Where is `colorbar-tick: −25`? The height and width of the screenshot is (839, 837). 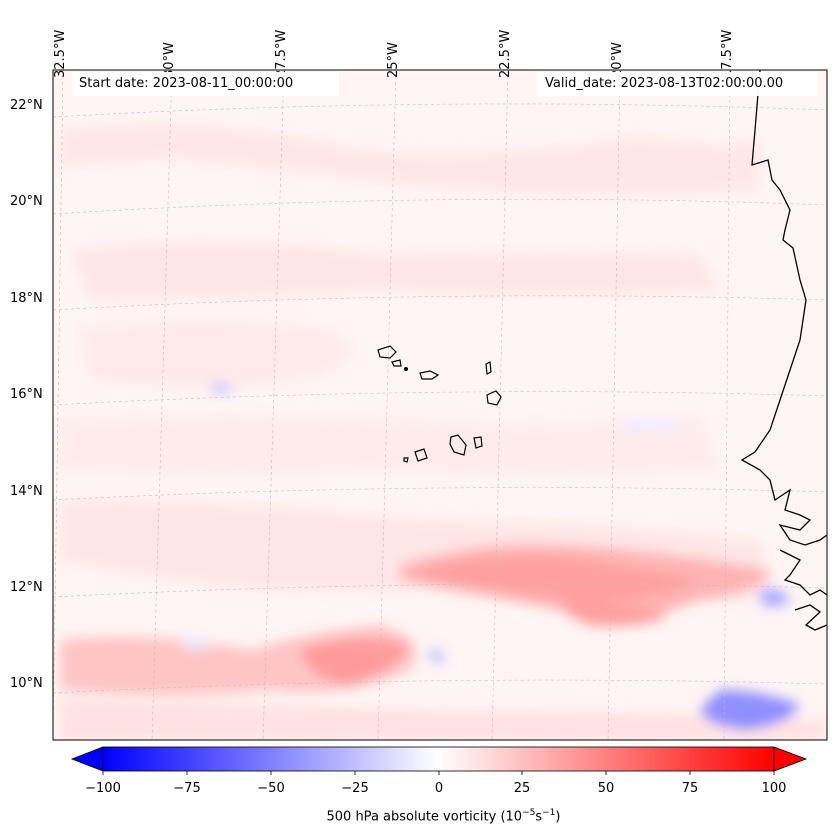
colorbar-tick: −25 is located at coordinates (355, 788).